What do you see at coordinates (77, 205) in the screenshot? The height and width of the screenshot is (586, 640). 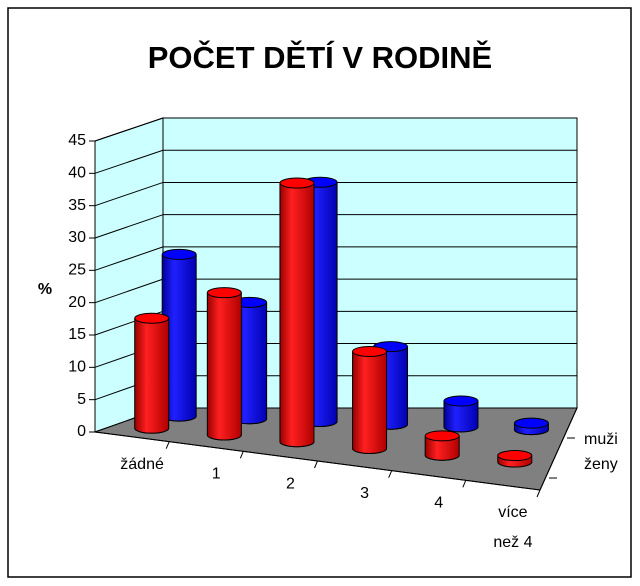 I see `y-tick-label: 35` at bounding box center [77, 205].